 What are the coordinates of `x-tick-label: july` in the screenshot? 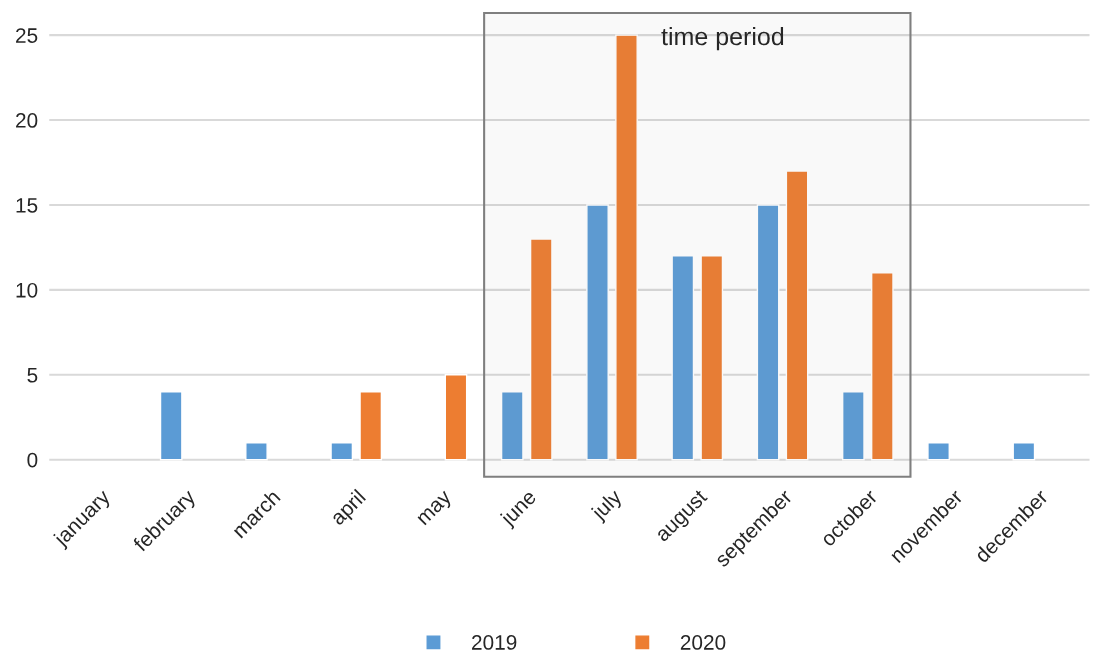 It's located at (607, 505).